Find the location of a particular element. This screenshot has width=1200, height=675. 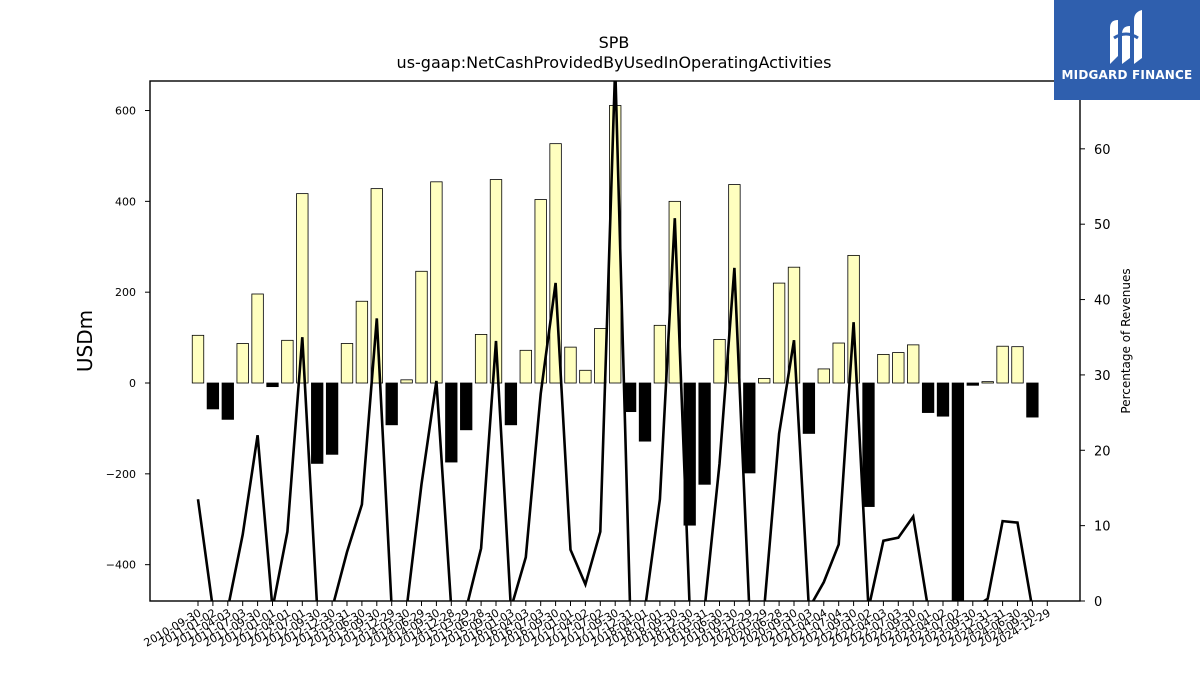

y-tick-label: 600 is located at coordinates (125, 111).